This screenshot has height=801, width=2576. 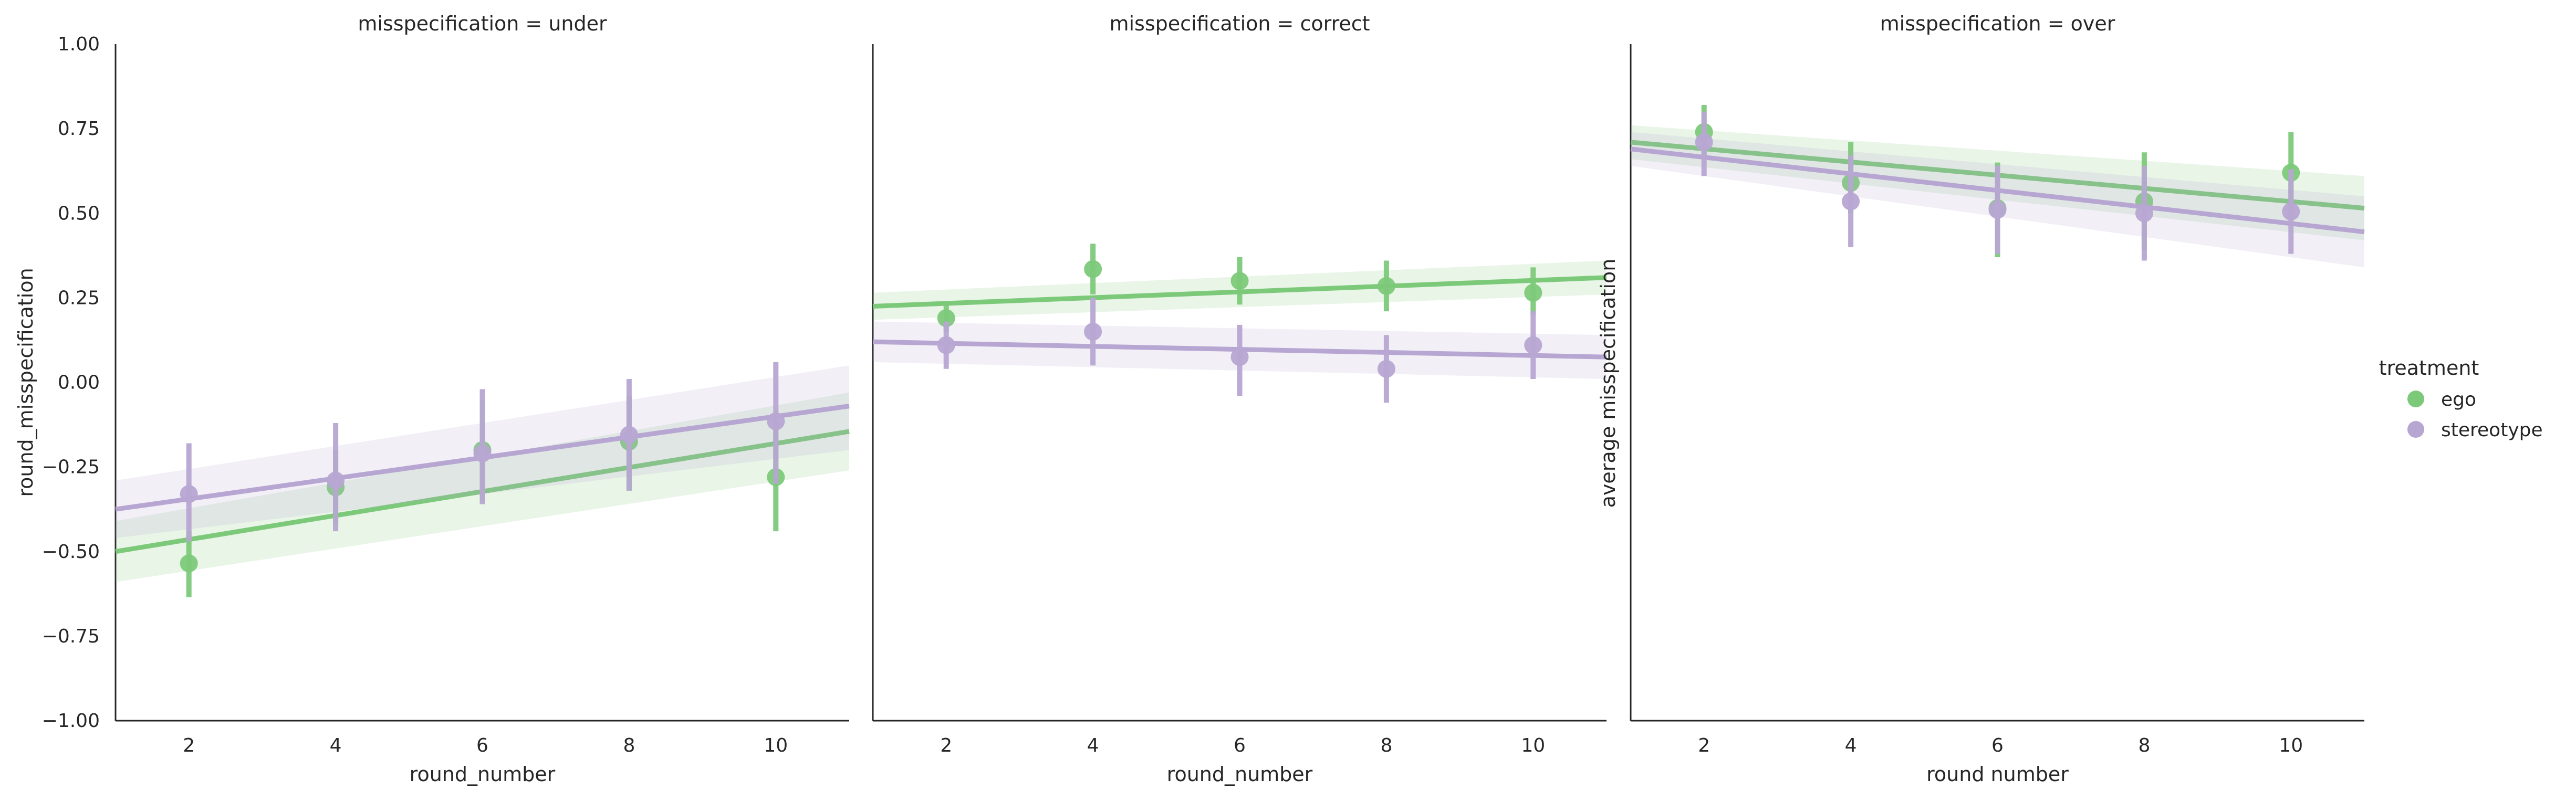 I want to click on y-tick-label: −0.50, so click(x=71, y=552).